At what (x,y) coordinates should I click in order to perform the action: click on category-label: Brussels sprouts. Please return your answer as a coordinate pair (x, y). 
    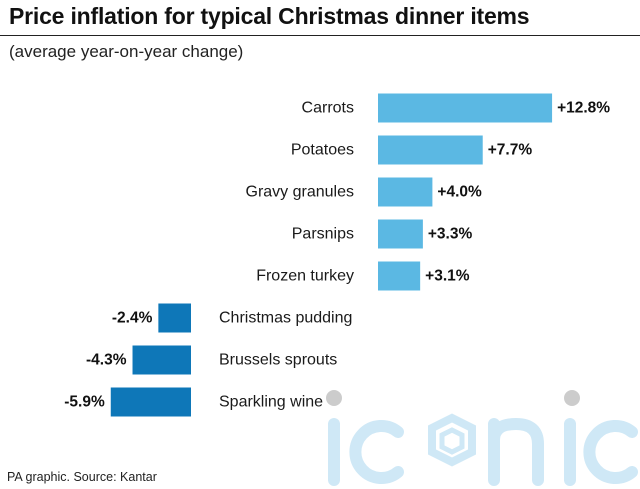
    Looking at the image, I should click on (278, 360).